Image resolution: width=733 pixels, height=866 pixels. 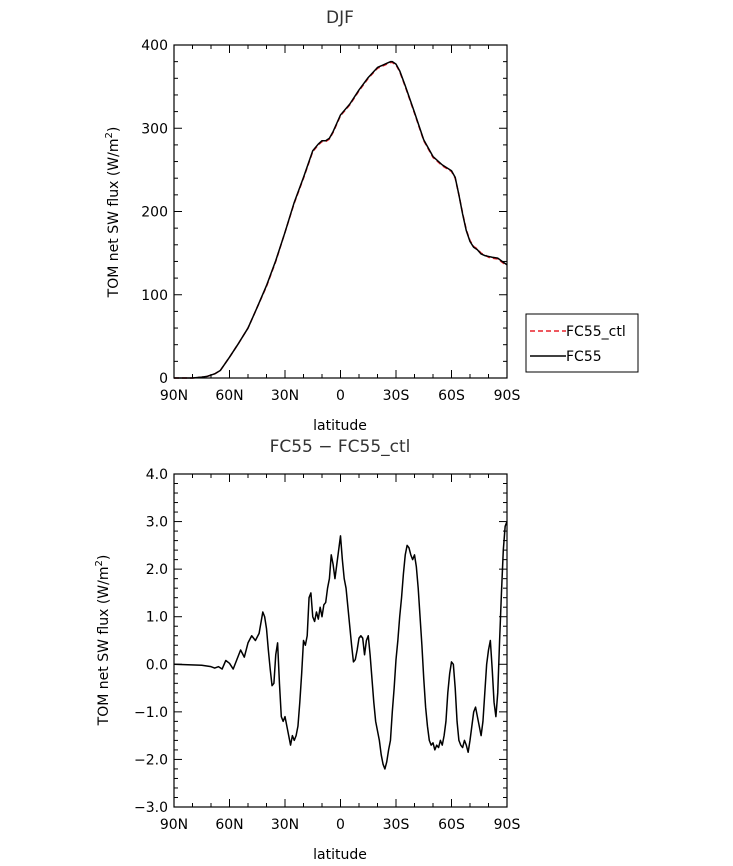 I want to click on y-tick-label: −3.0, so click(x=151, y=808).